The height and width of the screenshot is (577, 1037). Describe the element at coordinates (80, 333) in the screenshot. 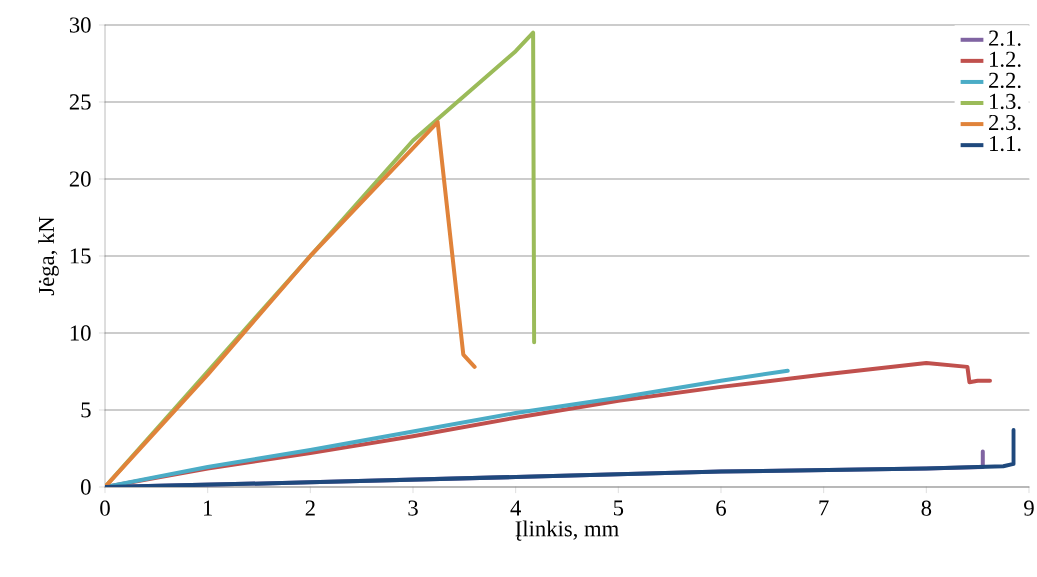

I see `y-tick-label: 10` at that location.